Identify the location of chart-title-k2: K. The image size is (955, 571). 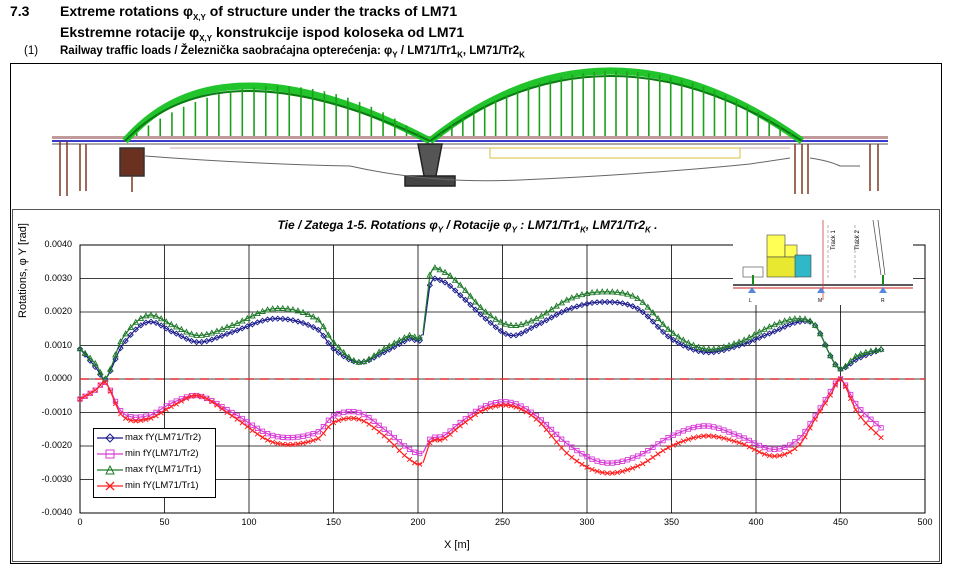
(648, 230).